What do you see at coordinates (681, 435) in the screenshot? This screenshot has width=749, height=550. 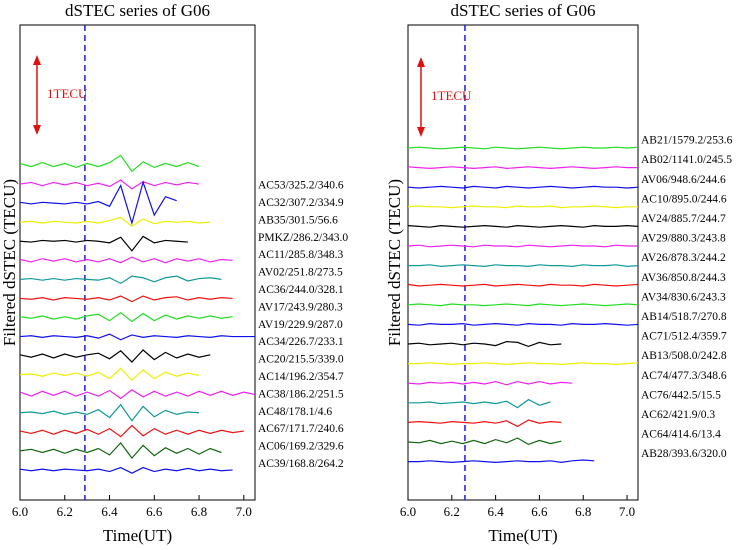 I see `station-label: AC64/414.6/13.4` at bounding box center [681, 435].